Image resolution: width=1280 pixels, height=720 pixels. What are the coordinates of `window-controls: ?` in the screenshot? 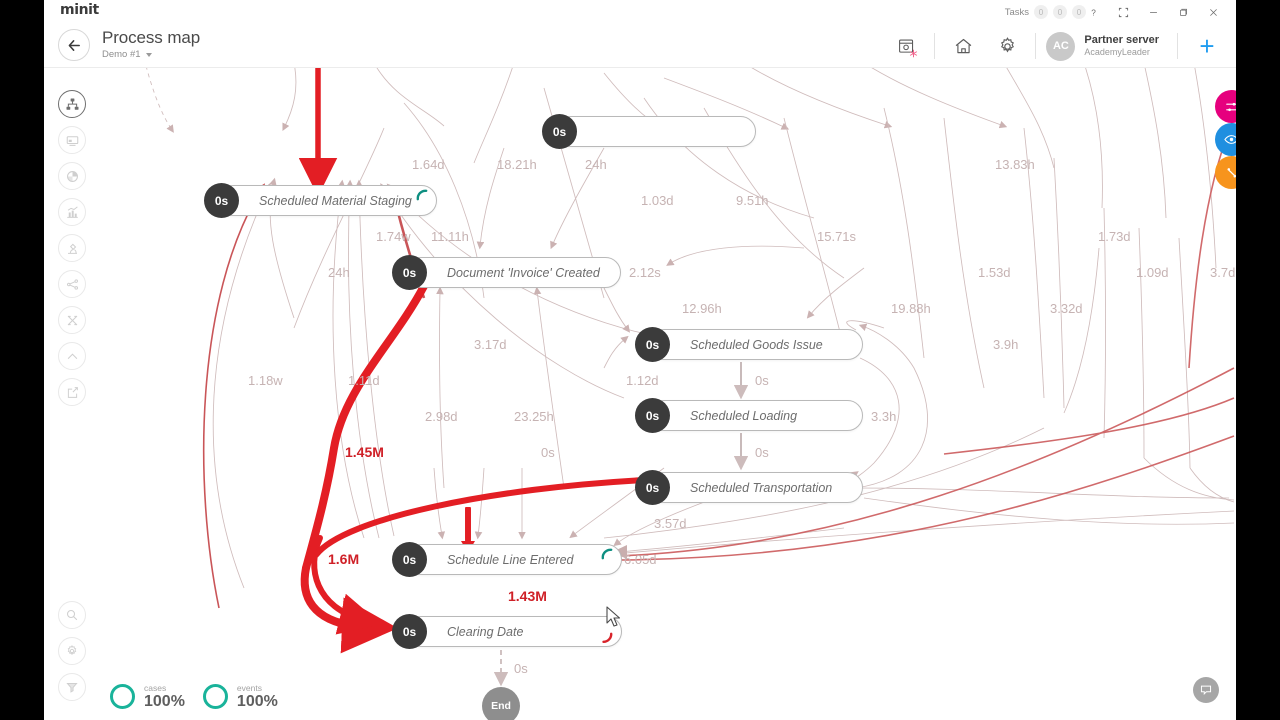 It's located at (1153, 12).